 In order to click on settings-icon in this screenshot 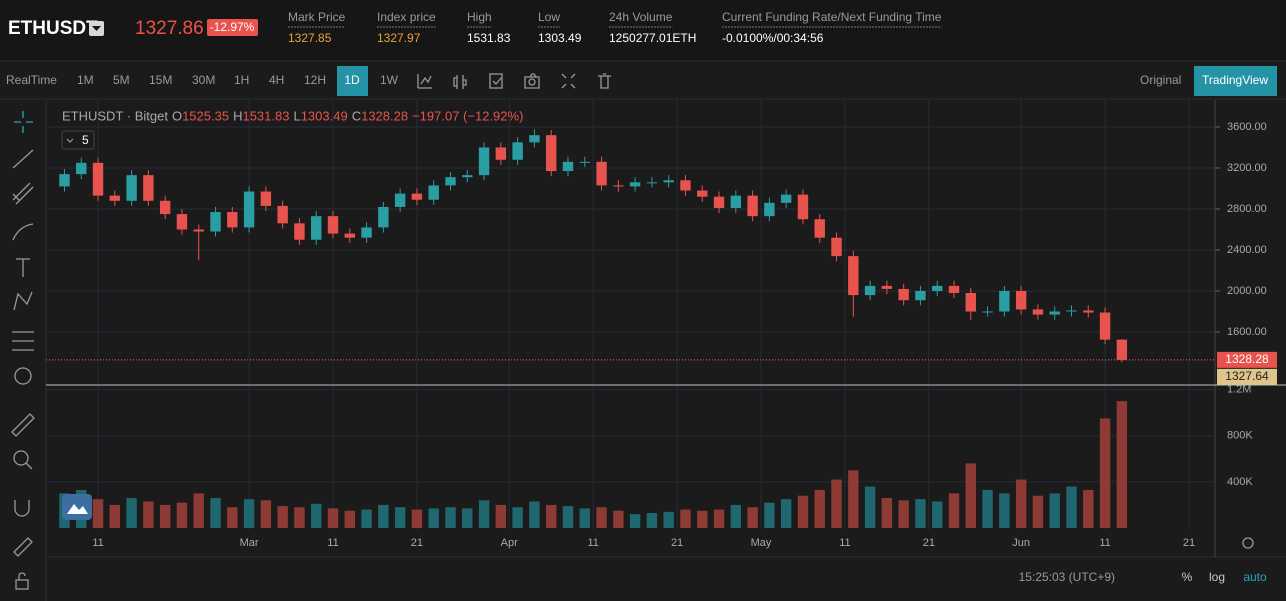, I will do `click(1248, 543)`.